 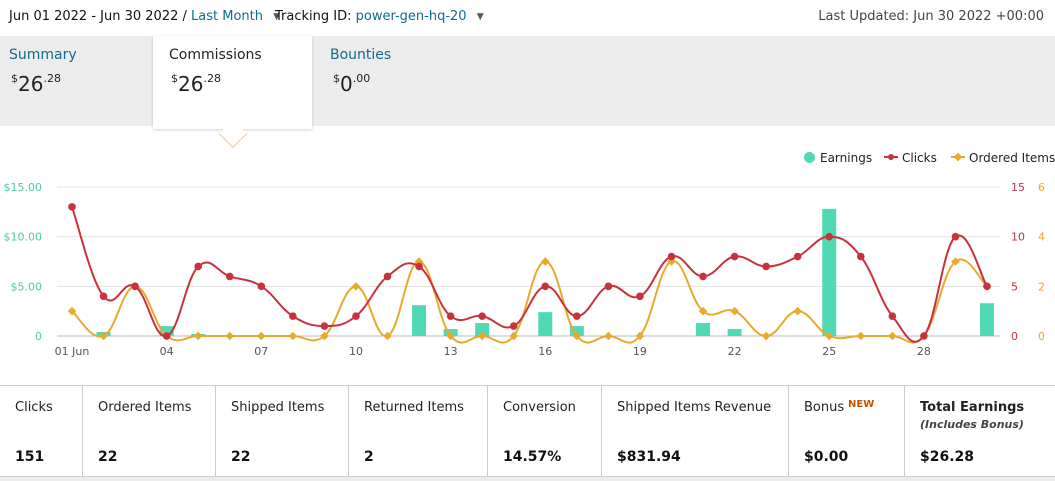 What do you see at coordinates (891, 157) in the screenshot?
I see `clicks-line-icon` at bounding box center [891, 157].